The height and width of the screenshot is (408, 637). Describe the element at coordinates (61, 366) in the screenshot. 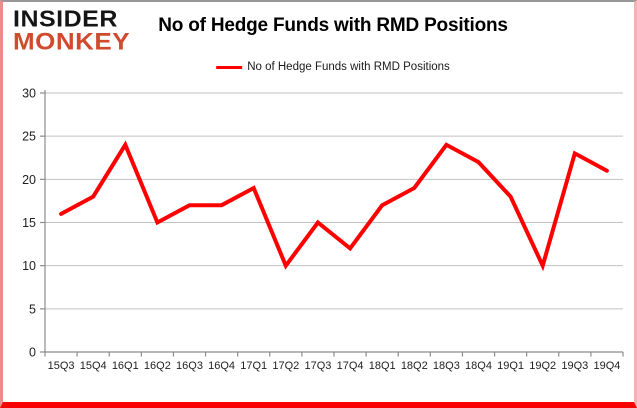

I see `x-tick-label: 15Q3` at that location.